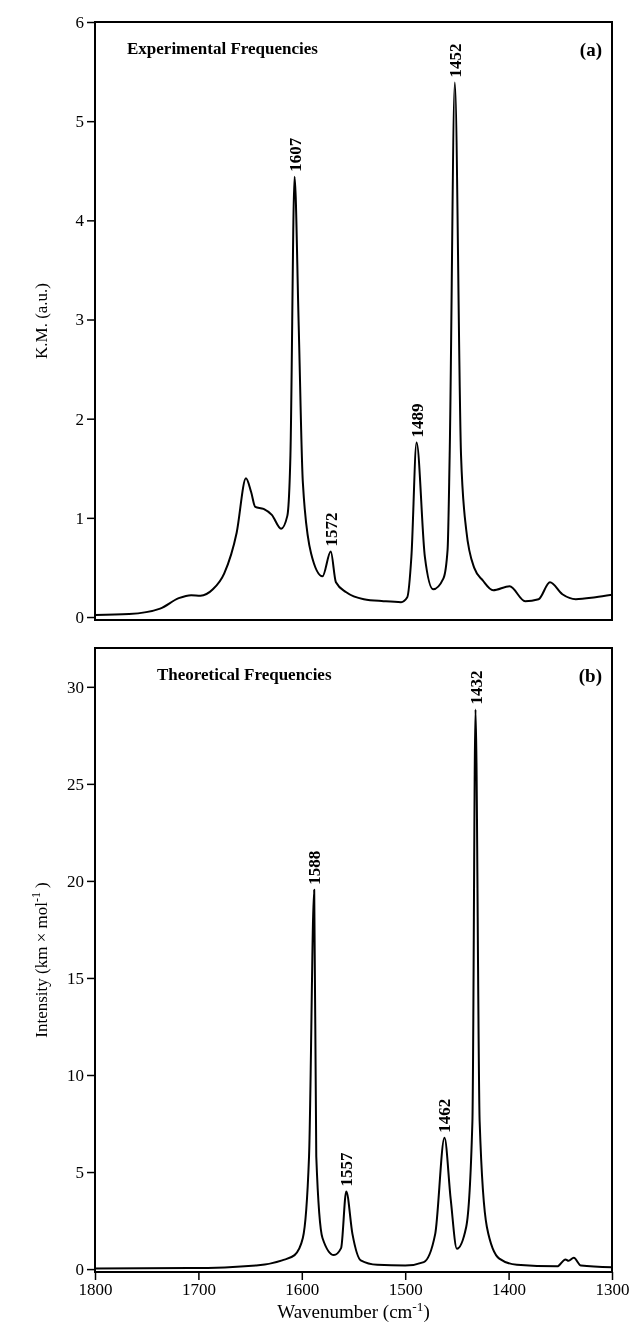  Describe the element at coordinates (79, 419) in the screenshot. I see `y-tick-label: 2` at that location.